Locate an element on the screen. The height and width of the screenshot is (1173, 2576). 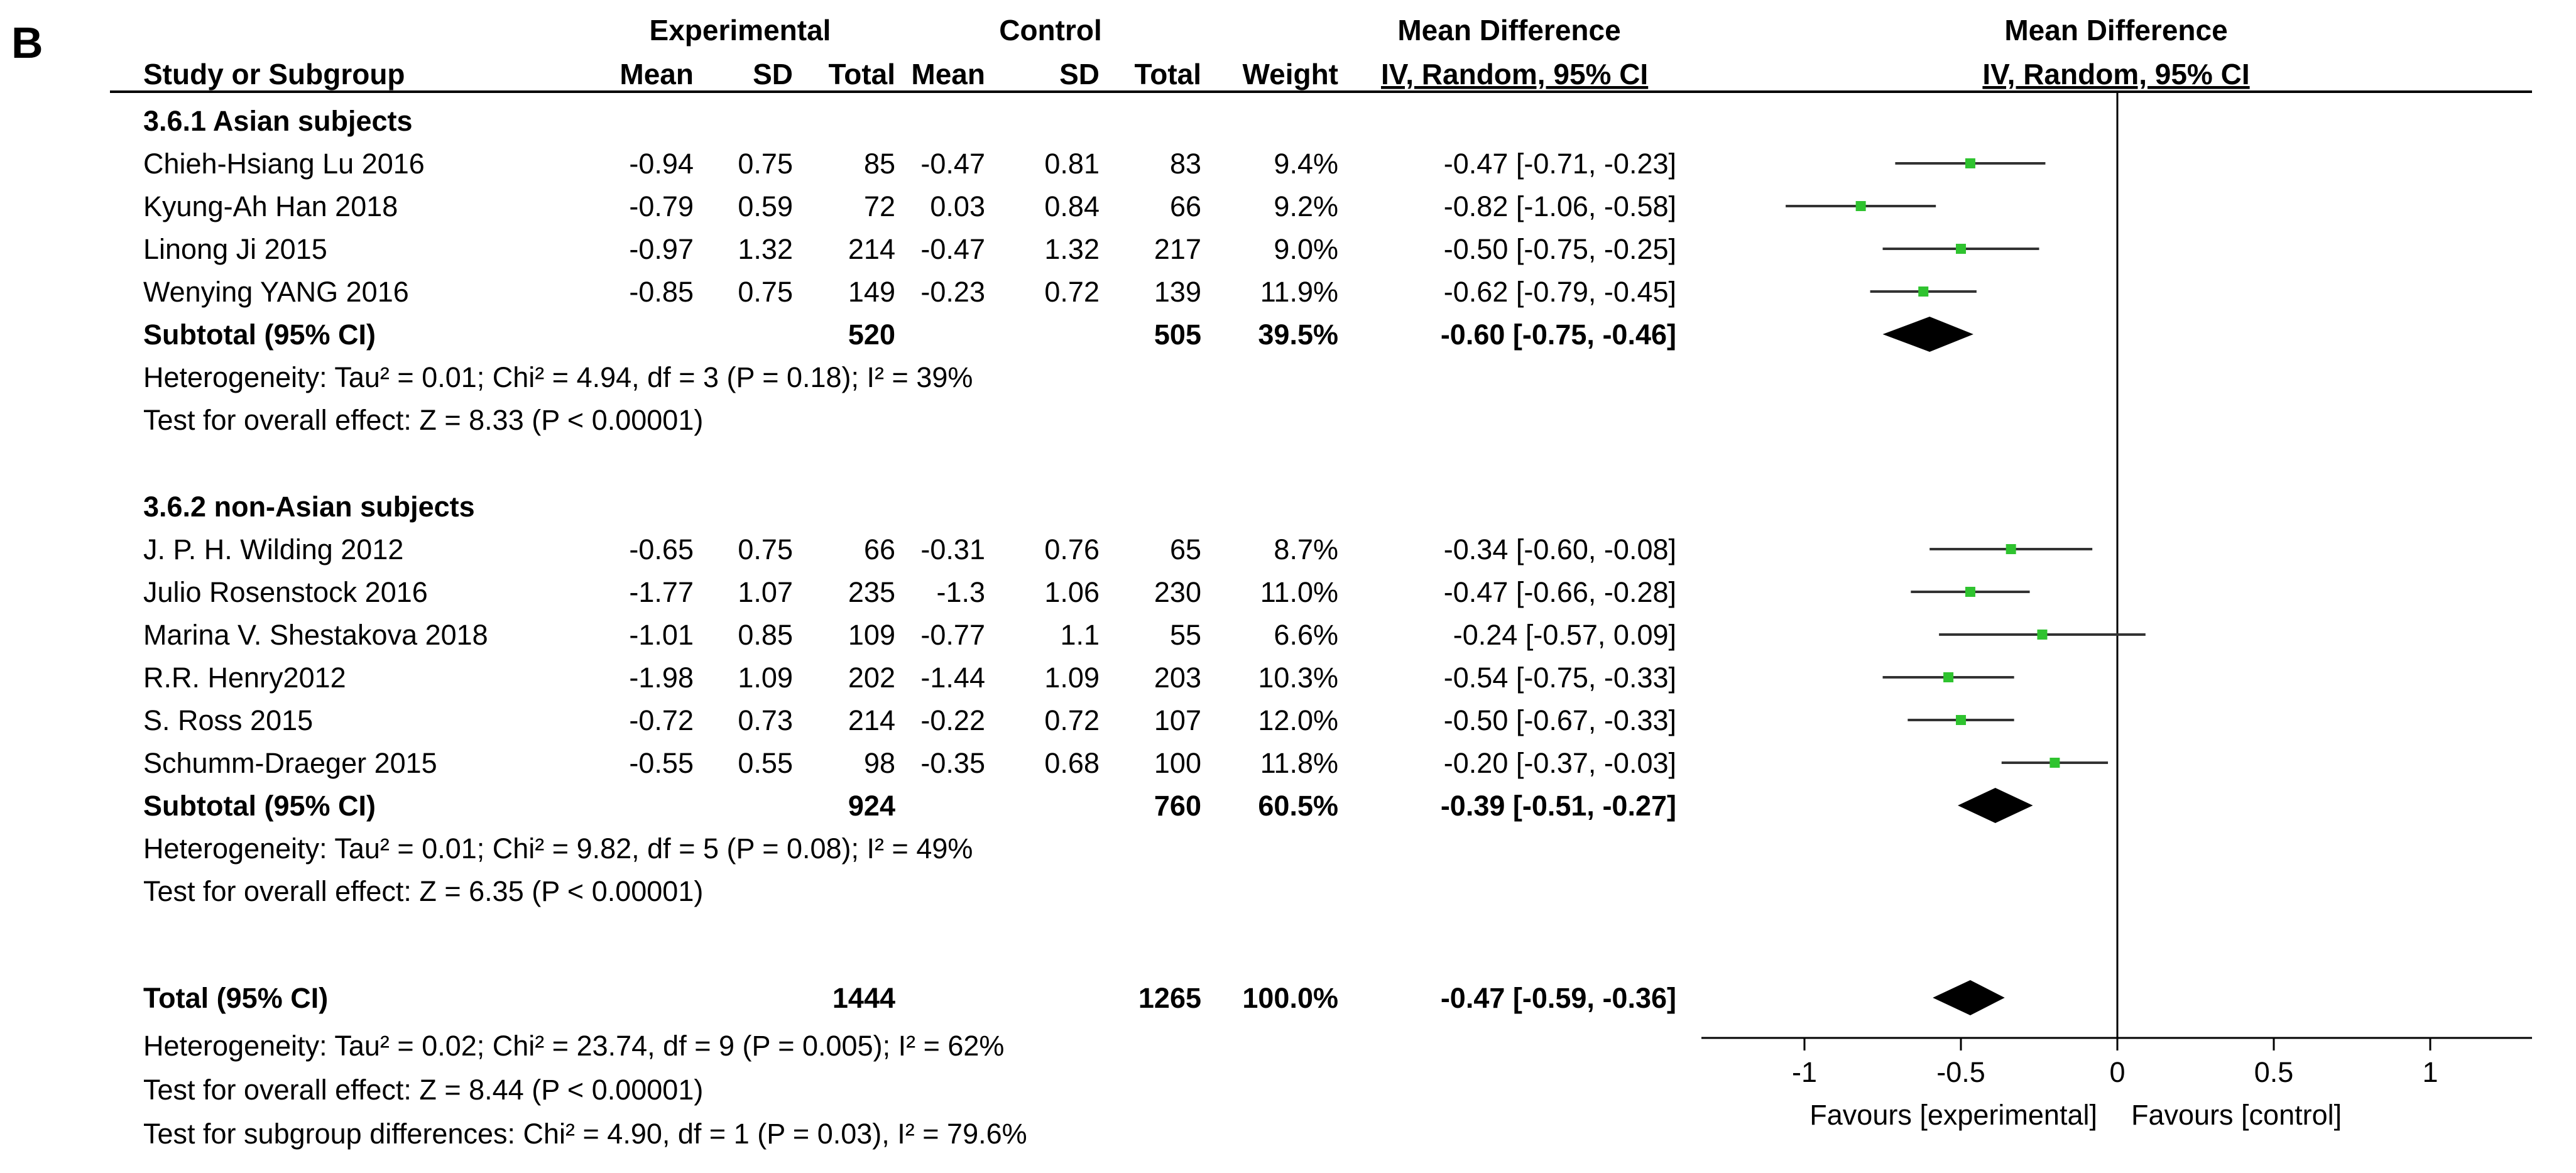
study-weight: 11.0% is located at coordinates (1299, 592).